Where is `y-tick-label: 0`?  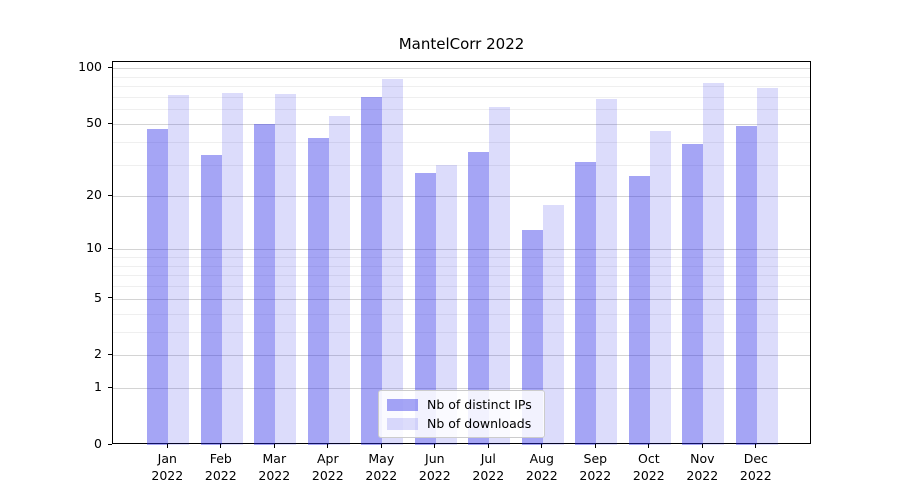
y-tick-label: 0 is located at coordinates (98, 443).